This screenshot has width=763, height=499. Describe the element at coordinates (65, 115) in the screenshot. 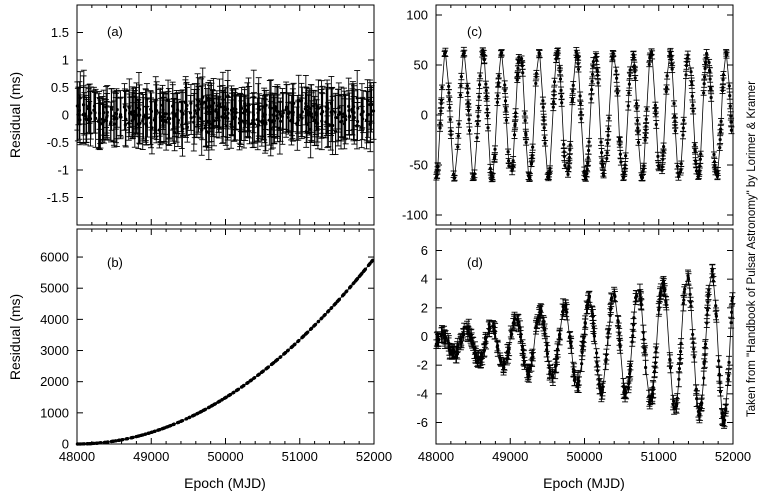

I see `y-tick-label: 0` at that location.